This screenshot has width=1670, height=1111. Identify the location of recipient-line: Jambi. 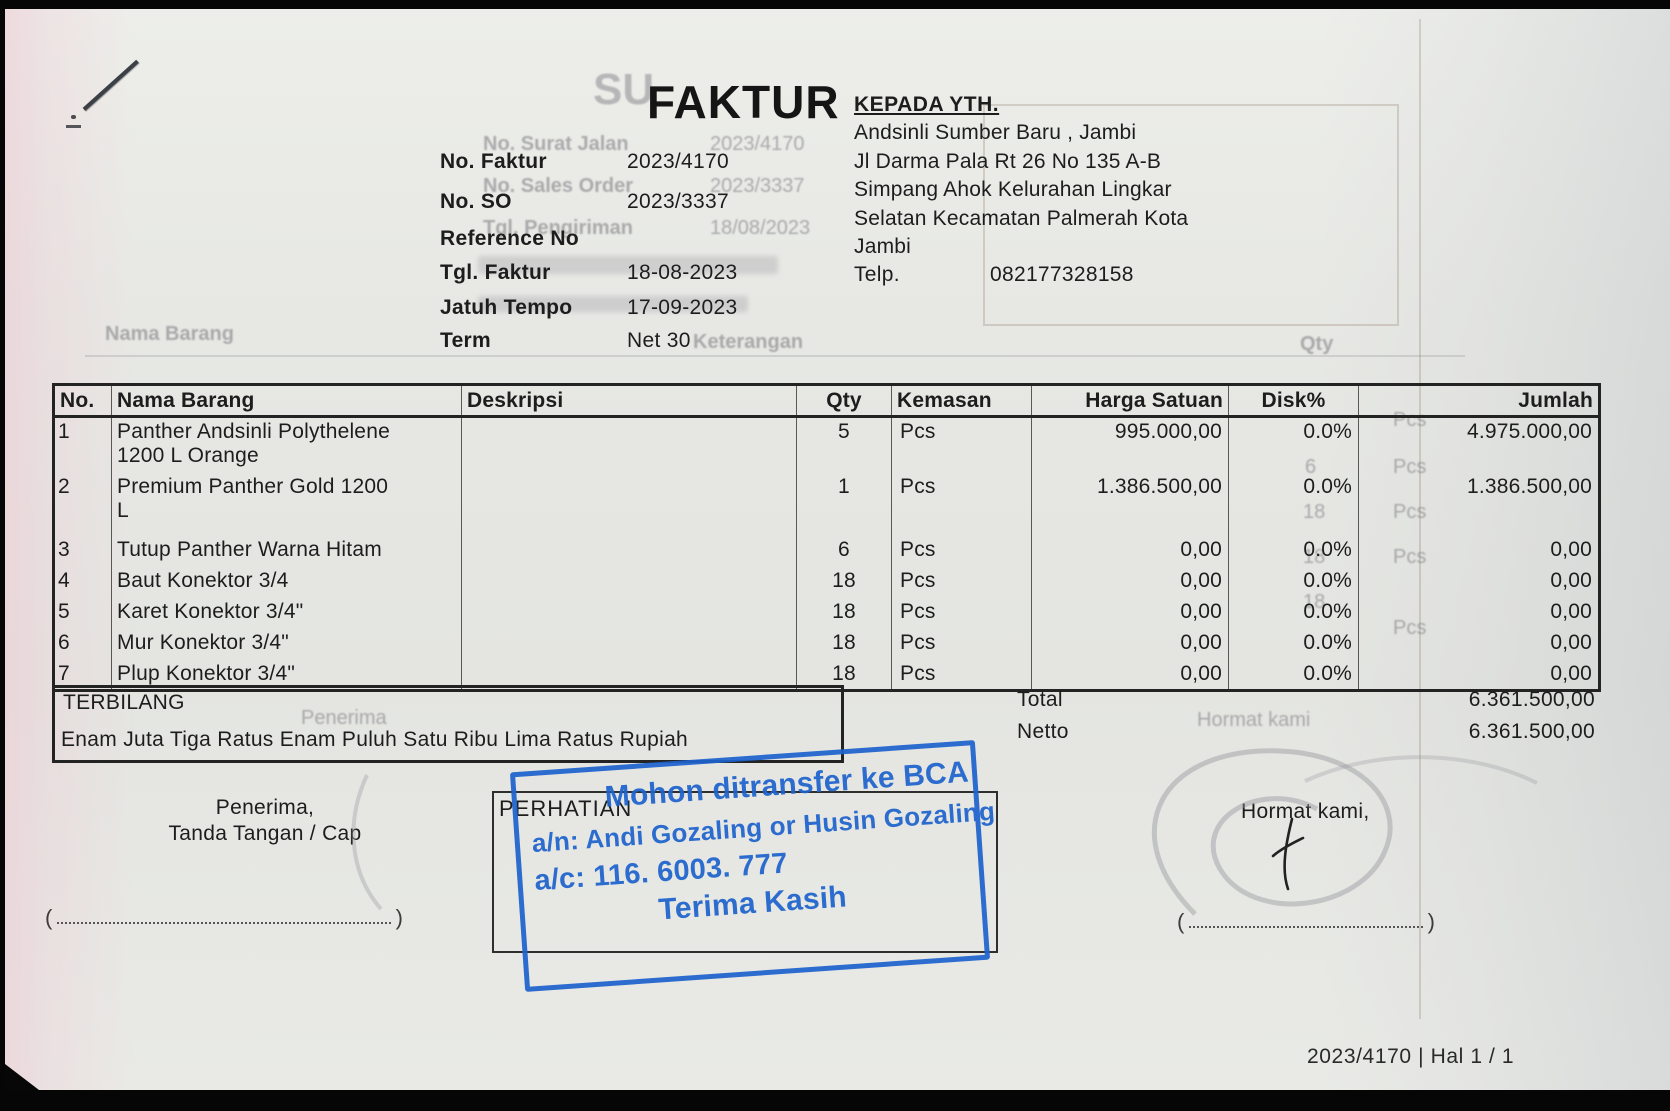
(883, 246).